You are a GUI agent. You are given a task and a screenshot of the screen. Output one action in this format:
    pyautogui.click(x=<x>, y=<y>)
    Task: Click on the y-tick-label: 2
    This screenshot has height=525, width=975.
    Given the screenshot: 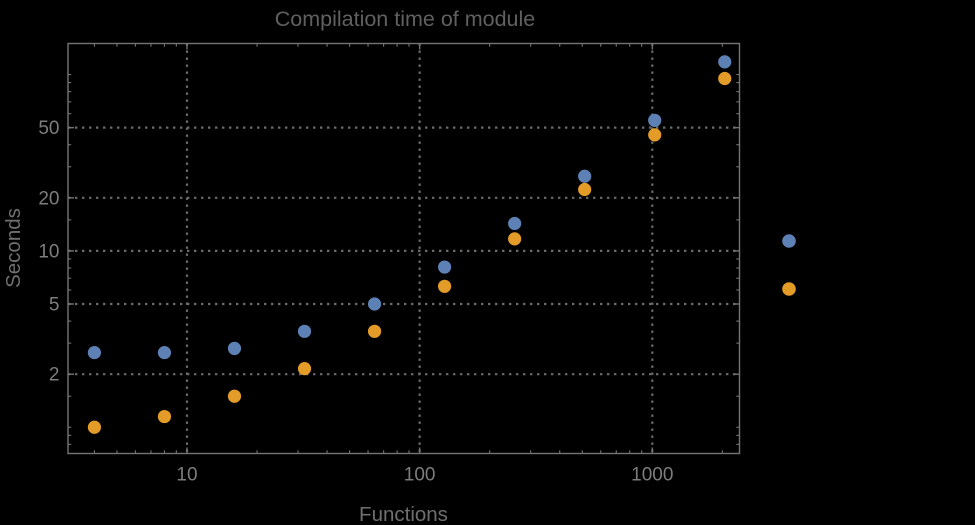 What is the action you would take?
    pyautogui.click(x=54, y=375)
    